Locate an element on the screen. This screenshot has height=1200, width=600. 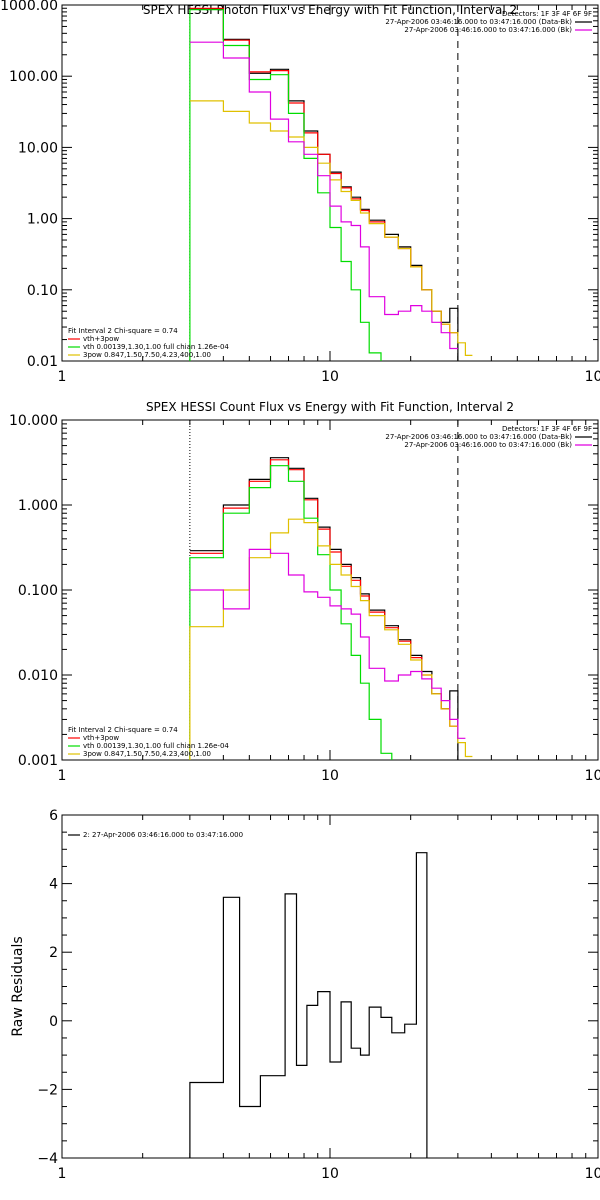
y-tick-label: 4 is located at coordinates (53, 885).